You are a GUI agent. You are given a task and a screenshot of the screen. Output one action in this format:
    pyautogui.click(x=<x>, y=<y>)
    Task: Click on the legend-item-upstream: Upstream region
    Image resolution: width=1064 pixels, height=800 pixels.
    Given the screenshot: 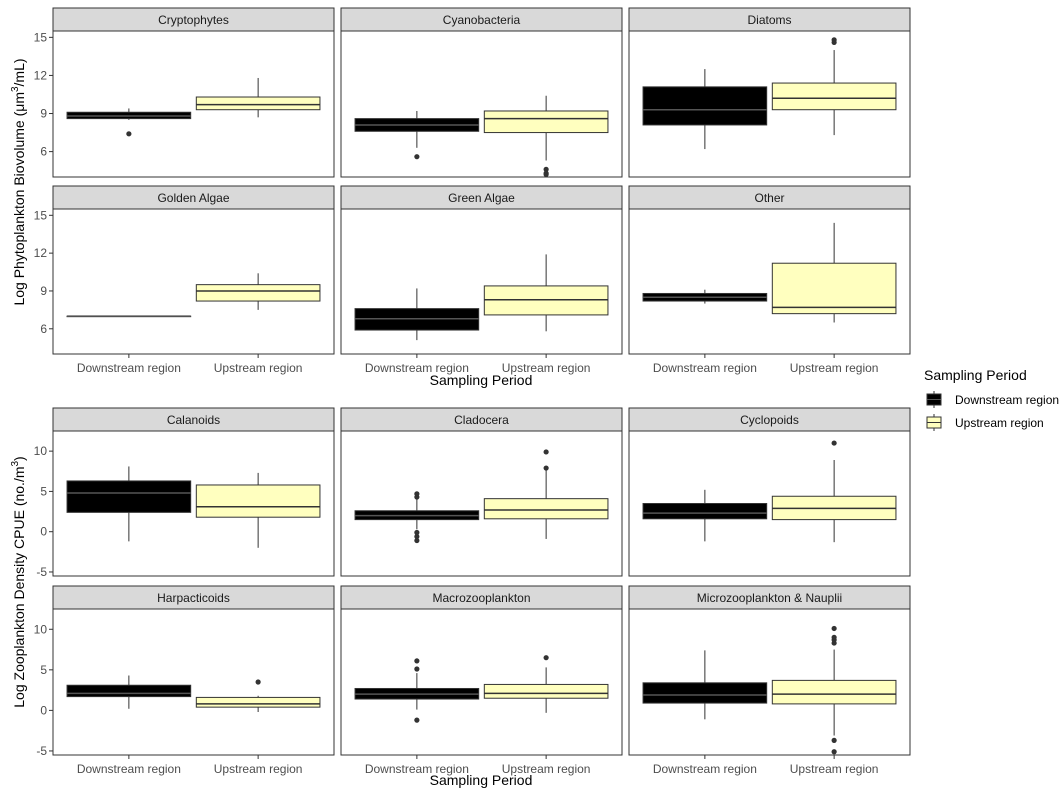 What is the action you would take?
    pyautogui.click(x=984, y=422)
    